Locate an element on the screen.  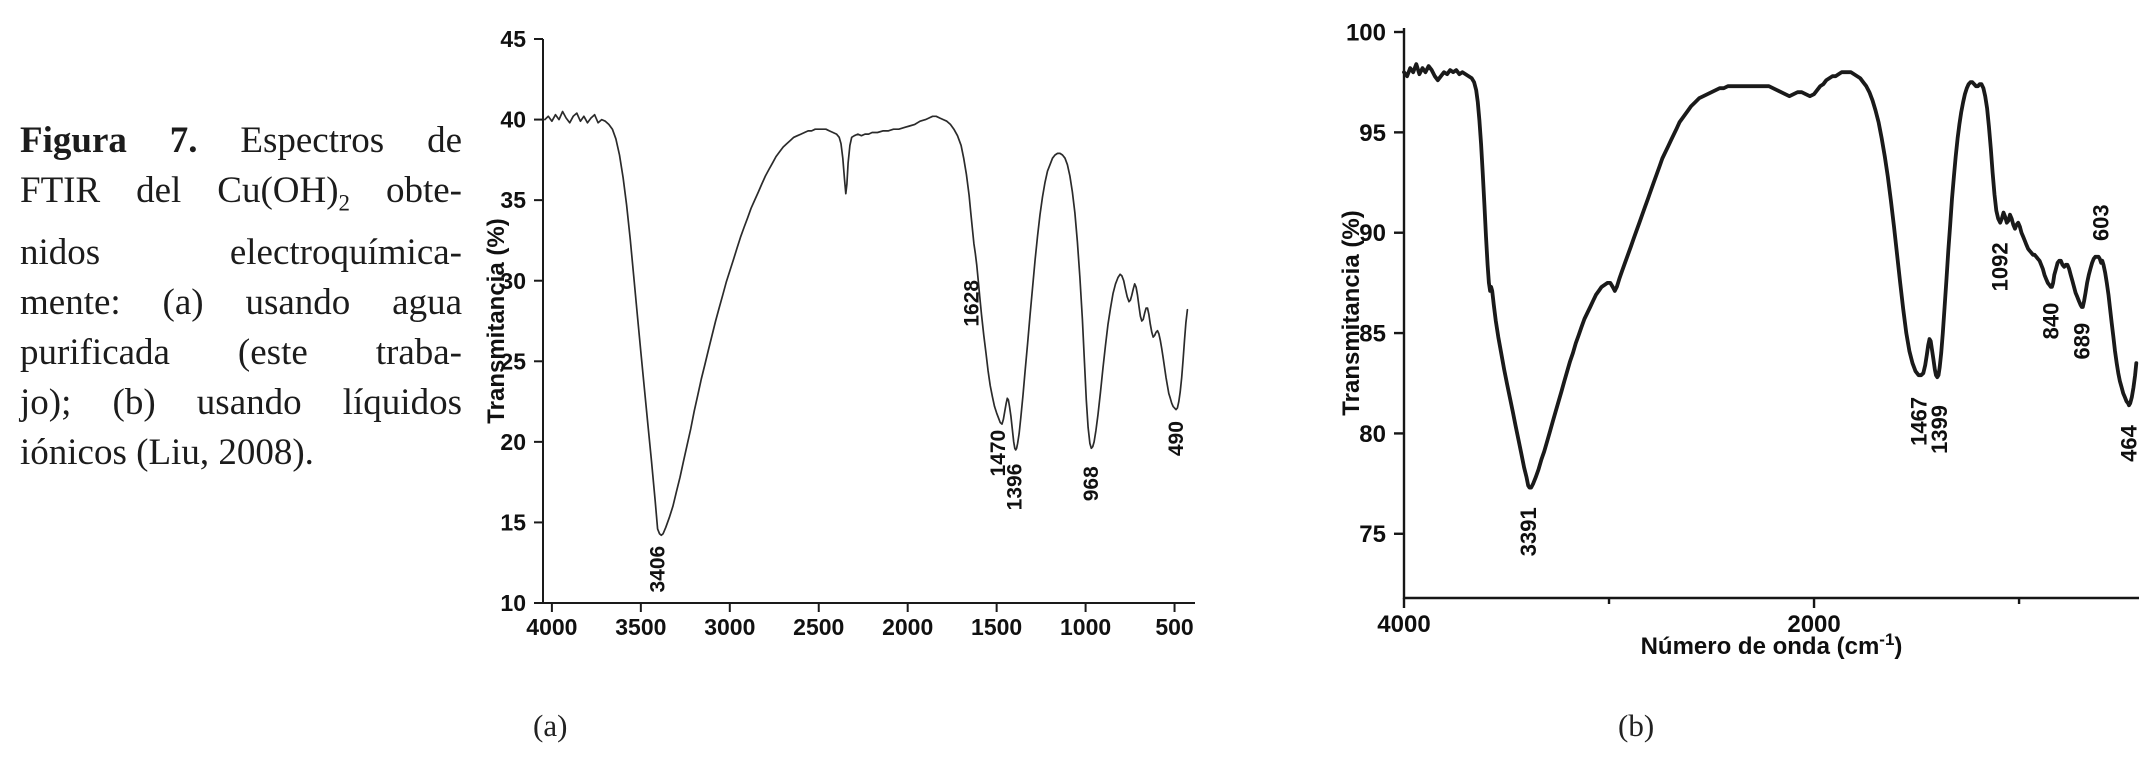
caption-text: Espectros de is located at coordinates (329, 140).